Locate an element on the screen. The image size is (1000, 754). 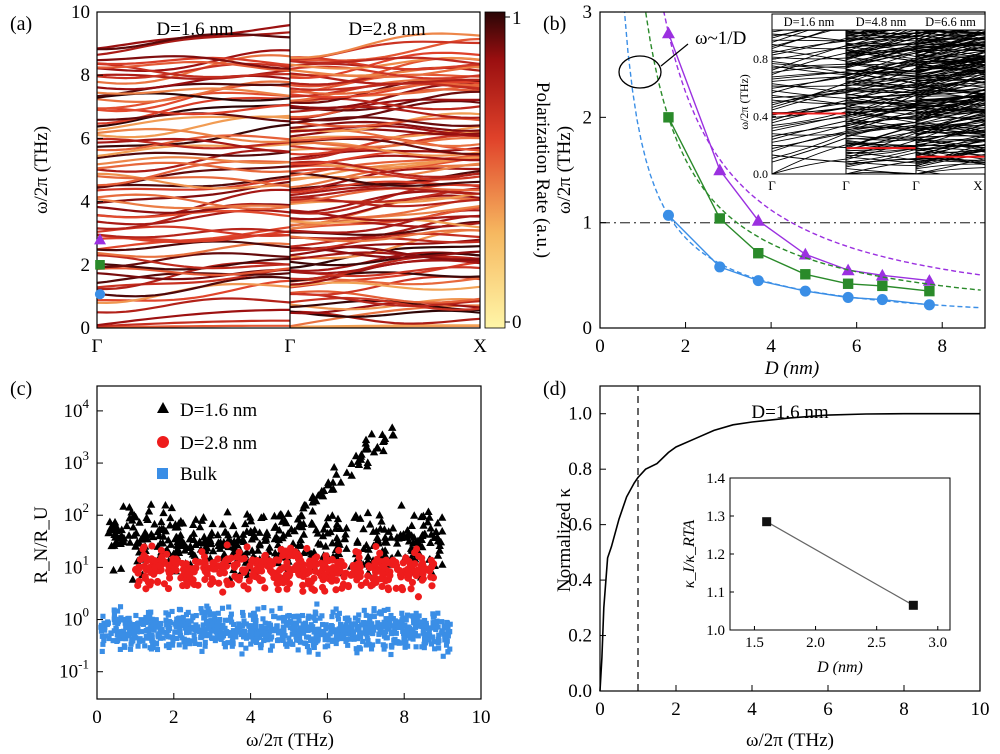
panel-b-fit-curve is located at coordinates (822, 144).